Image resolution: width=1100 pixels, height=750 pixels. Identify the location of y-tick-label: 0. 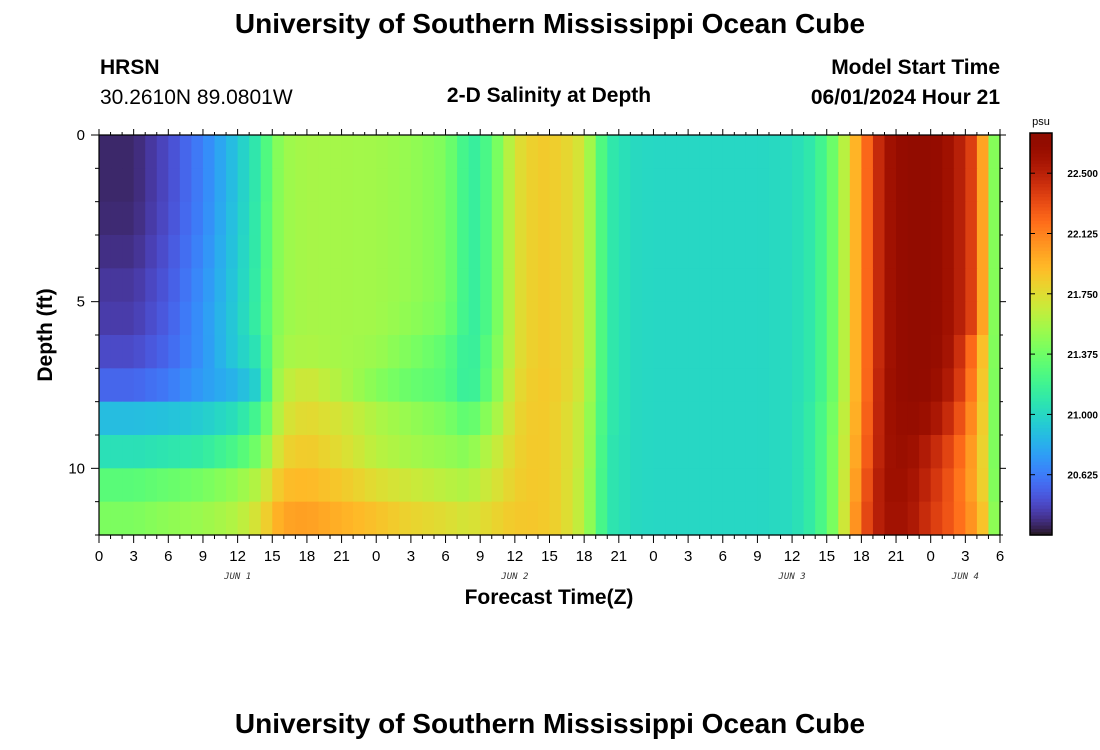
(81, 135).